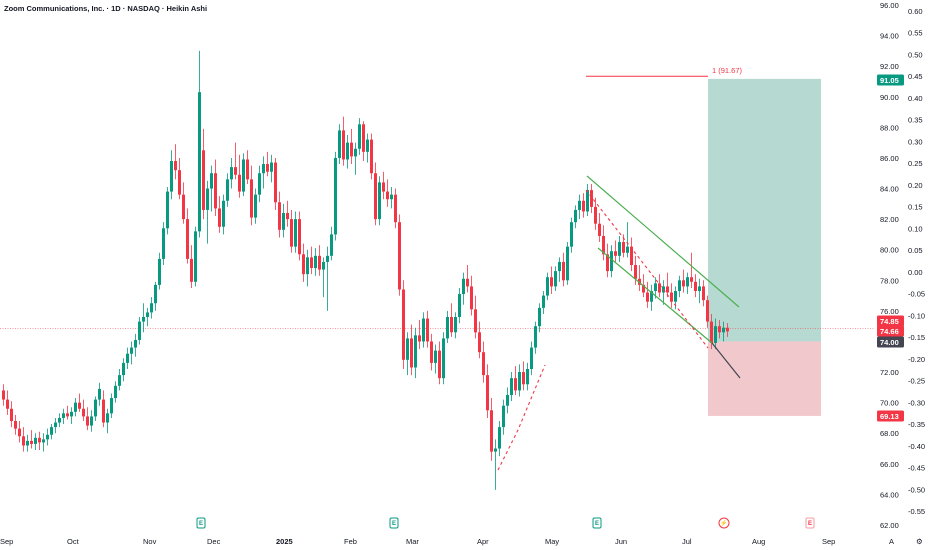 The width and height of the screenshot is (932, 550). What do you see at coordinates (889, 36) in the screenshot?
I see `price-tick: 94.00` at bounding box center [889, 36].